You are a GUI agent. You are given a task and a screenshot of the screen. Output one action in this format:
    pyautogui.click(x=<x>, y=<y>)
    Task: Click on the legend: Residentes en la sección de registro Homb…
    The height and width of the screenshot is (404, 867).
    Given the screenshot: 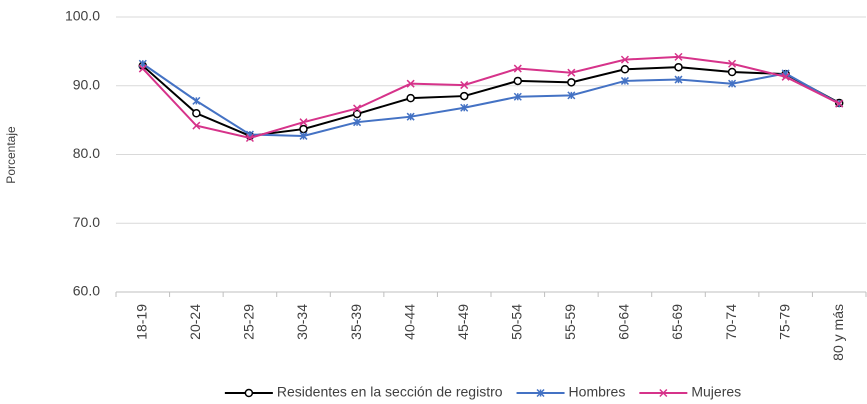 What is the action you would take?
    pyautogui.click(x=482, y=392)
    